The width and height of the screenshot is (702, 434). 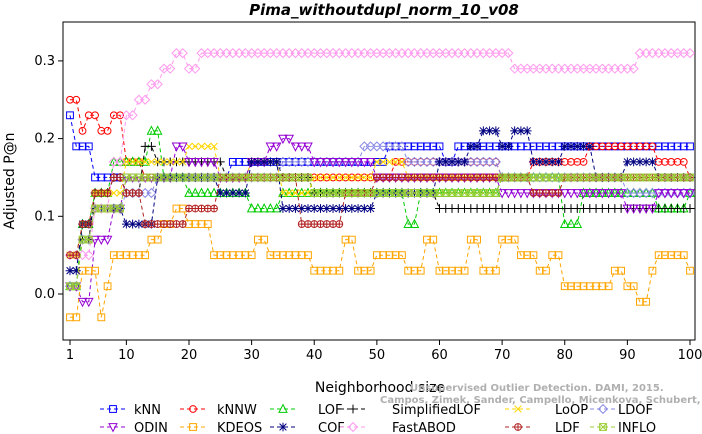 What do you see at coordinates (331, 427) in the screenshot?
I see `legend-label: COF` at bounding box center [331, 427].